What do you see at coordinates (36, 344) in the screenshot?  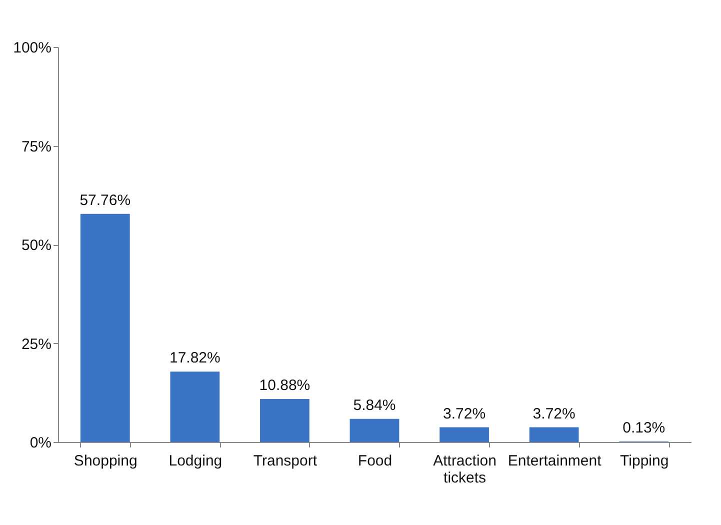 I see `y-tick-label: 25%` at bounding box center [36, 344].